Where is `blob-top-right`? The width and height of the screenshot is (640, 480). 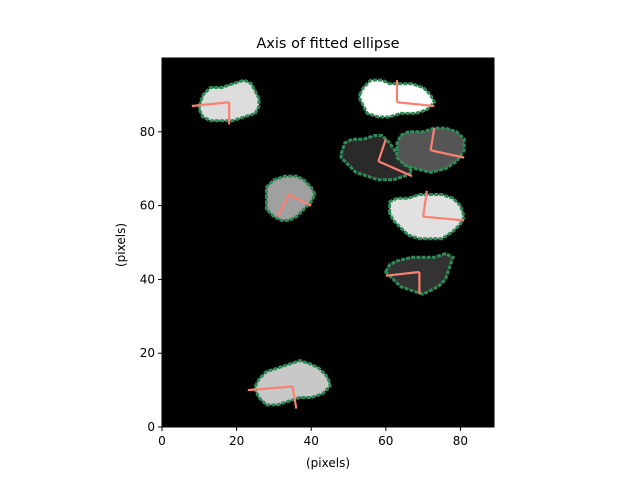
blob-top-right is located at coordinates (397, 98).